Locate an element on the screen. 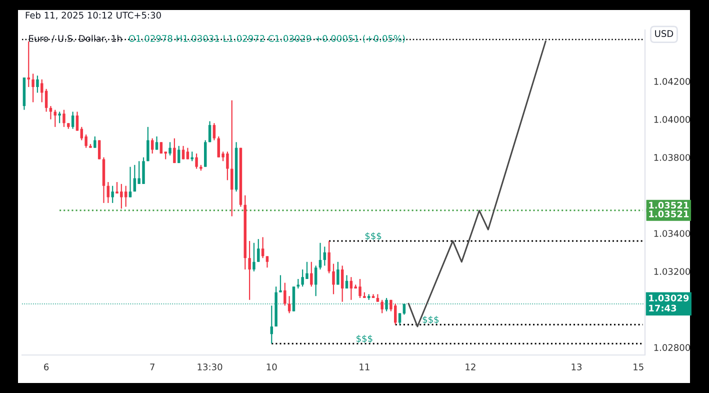 This screenshot has height=393, width=709. y-tick-label: 1.04200 is located at coordinates (672, 81).